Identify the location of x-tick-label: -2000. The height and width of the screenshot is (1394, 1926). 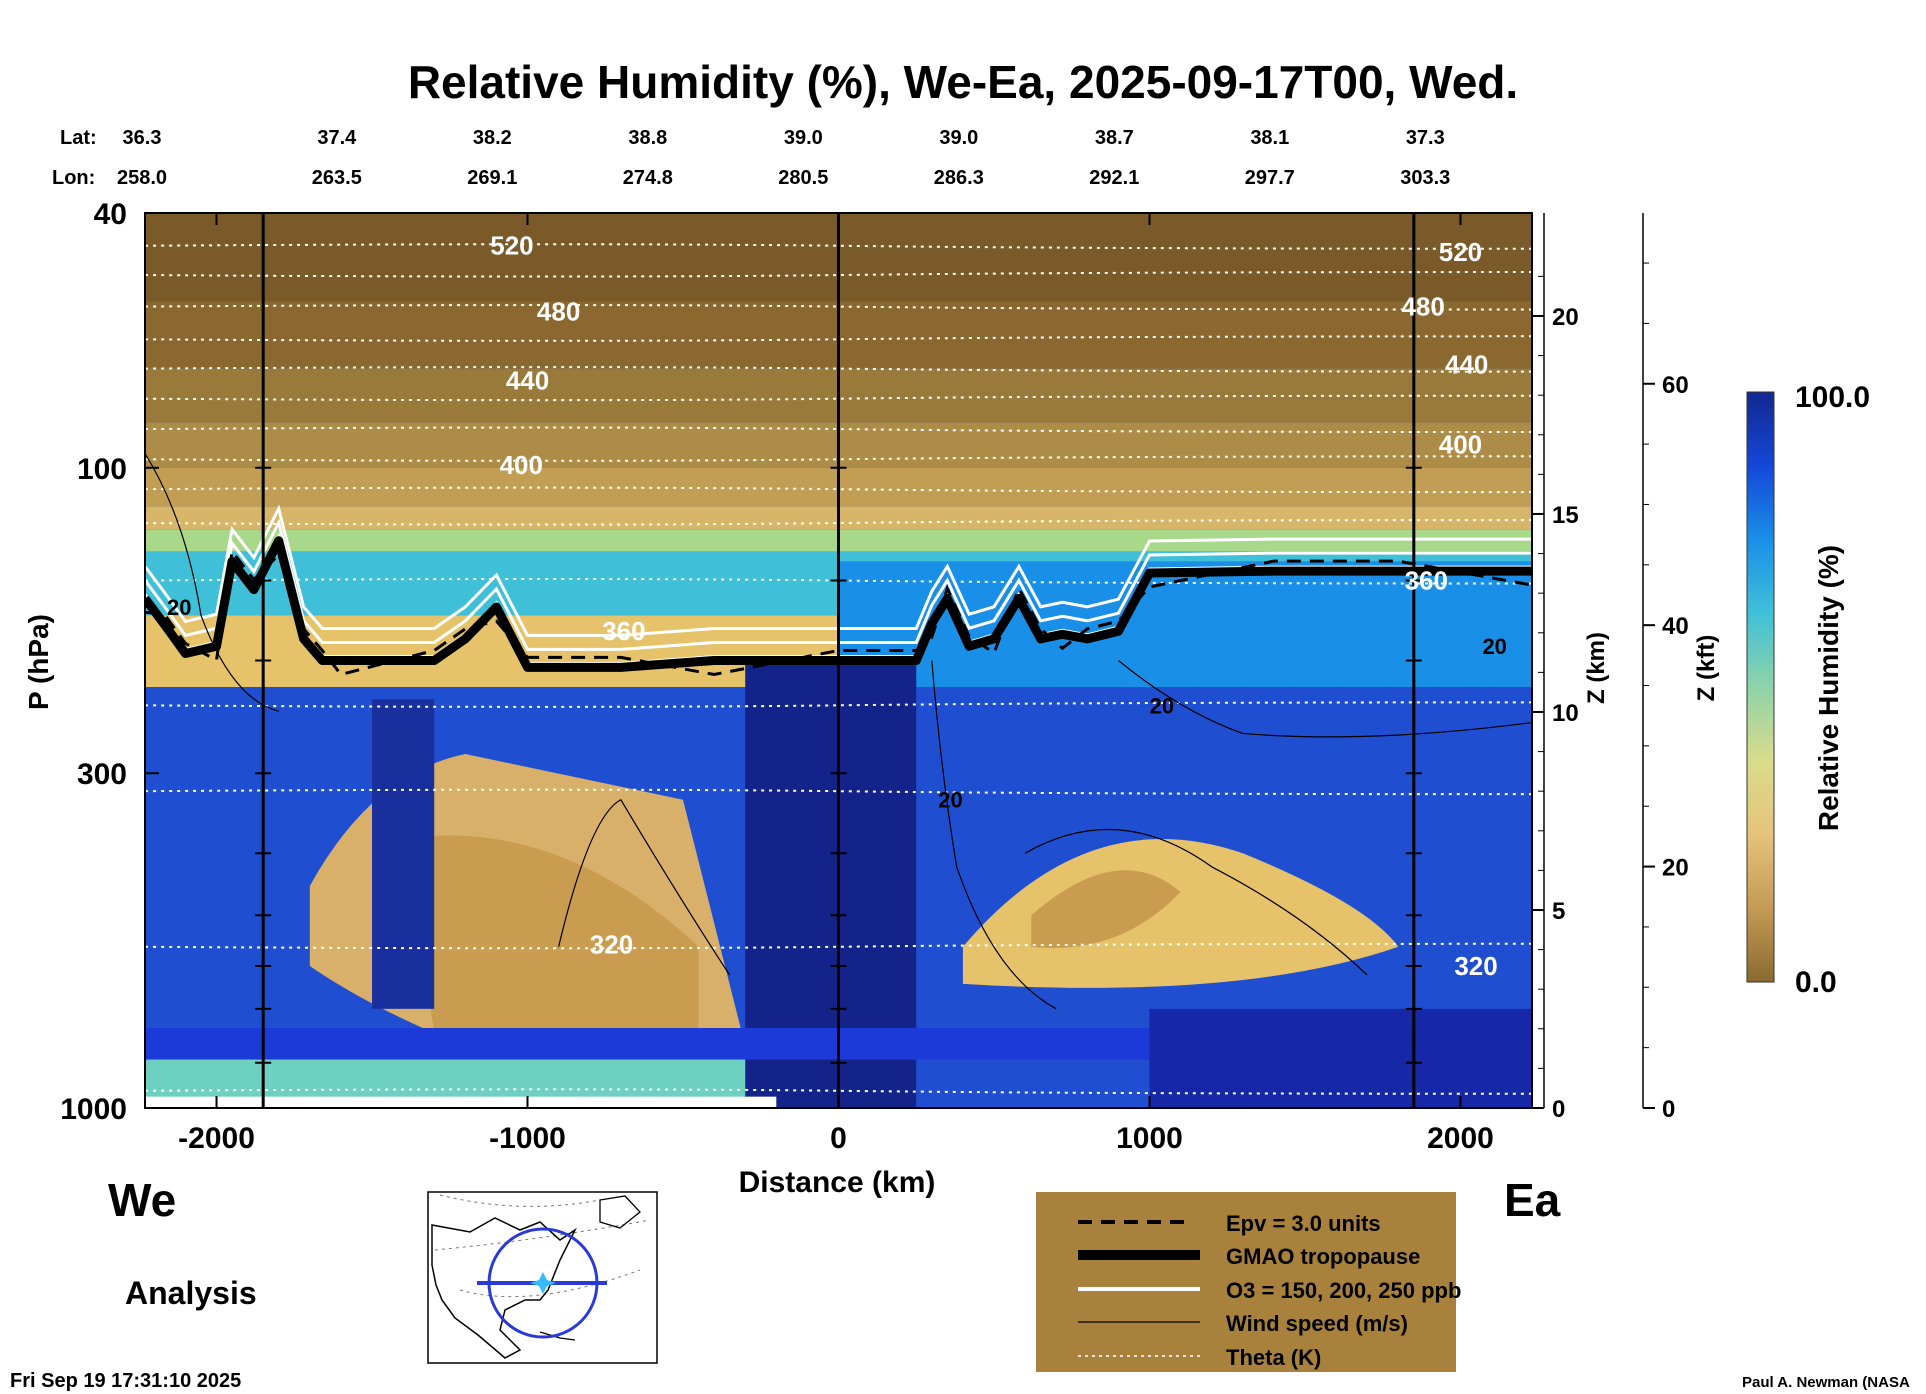
(216, 1138).